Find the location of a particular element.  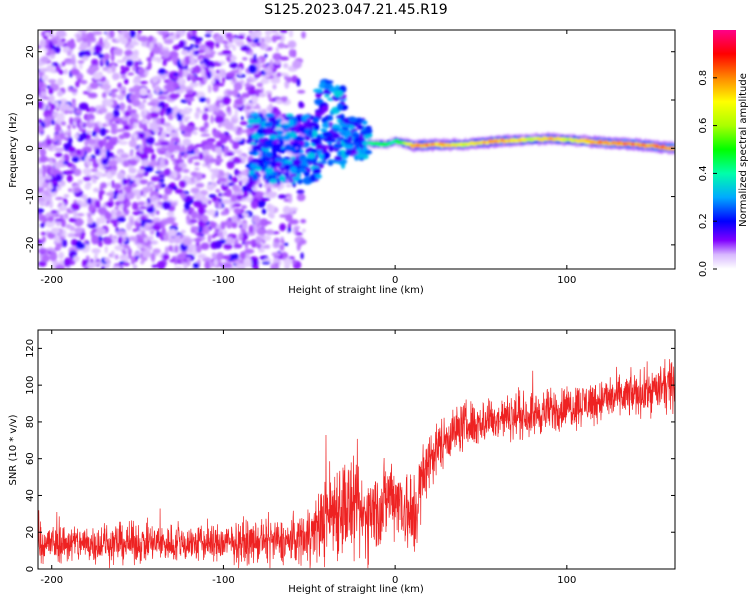

colorbar-tick-label: 0.8 is located at coordinates (703, 78).